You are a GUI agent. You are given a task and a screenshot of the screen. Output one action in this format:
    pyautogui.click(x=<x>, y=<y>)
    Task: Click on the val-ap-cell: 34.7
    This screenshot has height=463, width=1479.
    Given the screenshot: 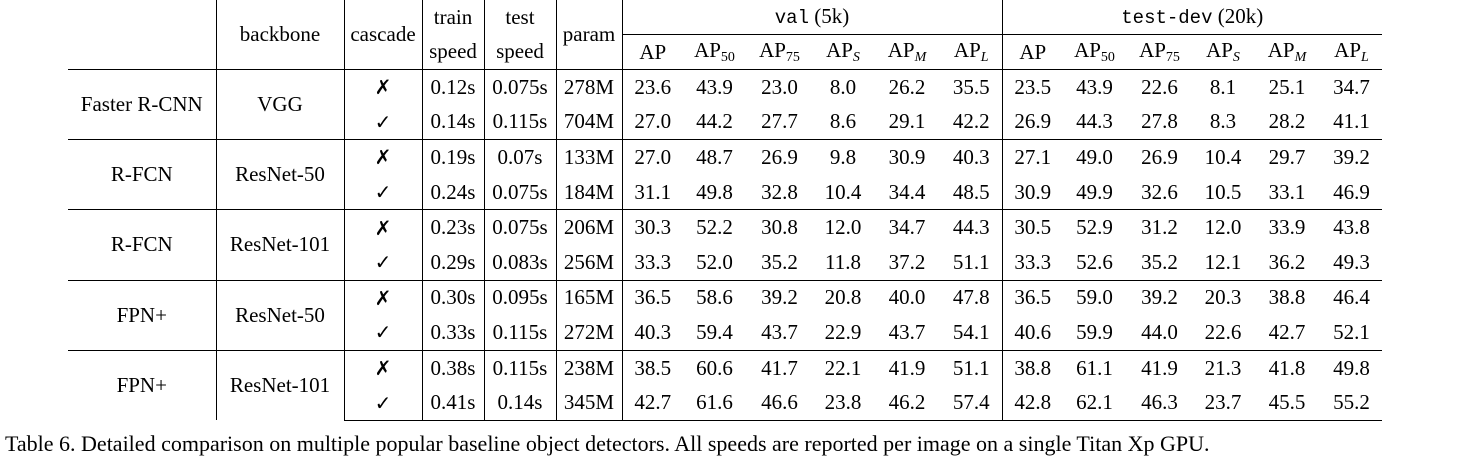 What is the action you would take?
    pyautogui.click(x=907, y=227)
    